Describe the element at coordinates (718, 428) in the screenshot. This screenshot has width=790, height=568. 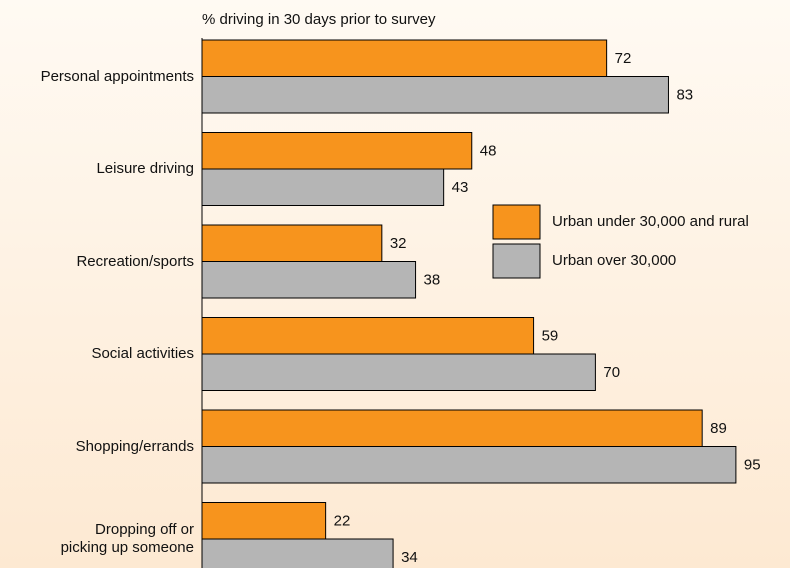
I see `value-label: 89` at that location.